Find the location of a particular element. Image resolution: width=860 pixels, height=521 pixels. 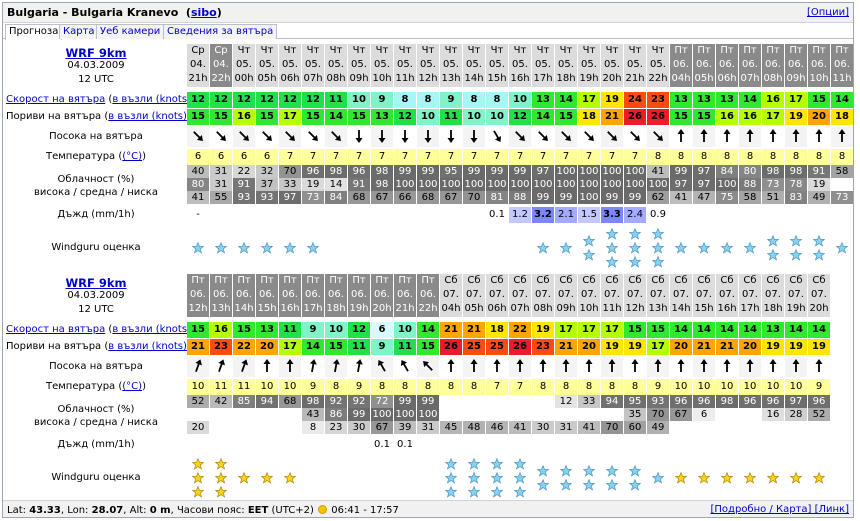

tab-webcams: Уеб камери is located at coordinates (130, 31).